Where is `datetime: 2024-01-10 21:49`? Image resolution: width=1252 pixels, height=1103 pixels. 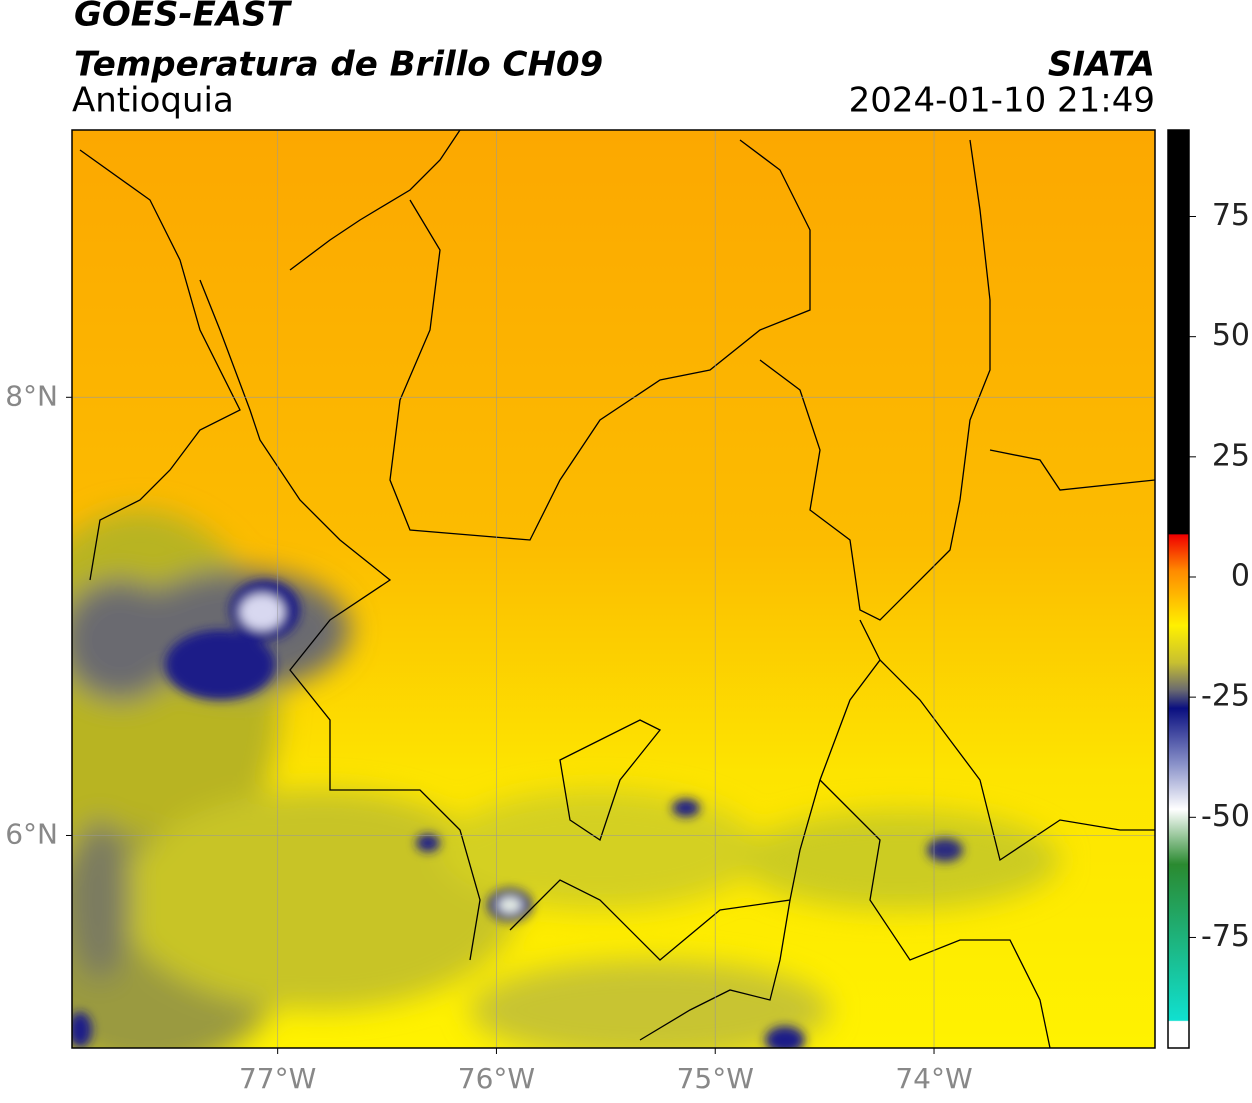
datetime: 2024-01-10 21:49 is located at coordinates (1002, 101).